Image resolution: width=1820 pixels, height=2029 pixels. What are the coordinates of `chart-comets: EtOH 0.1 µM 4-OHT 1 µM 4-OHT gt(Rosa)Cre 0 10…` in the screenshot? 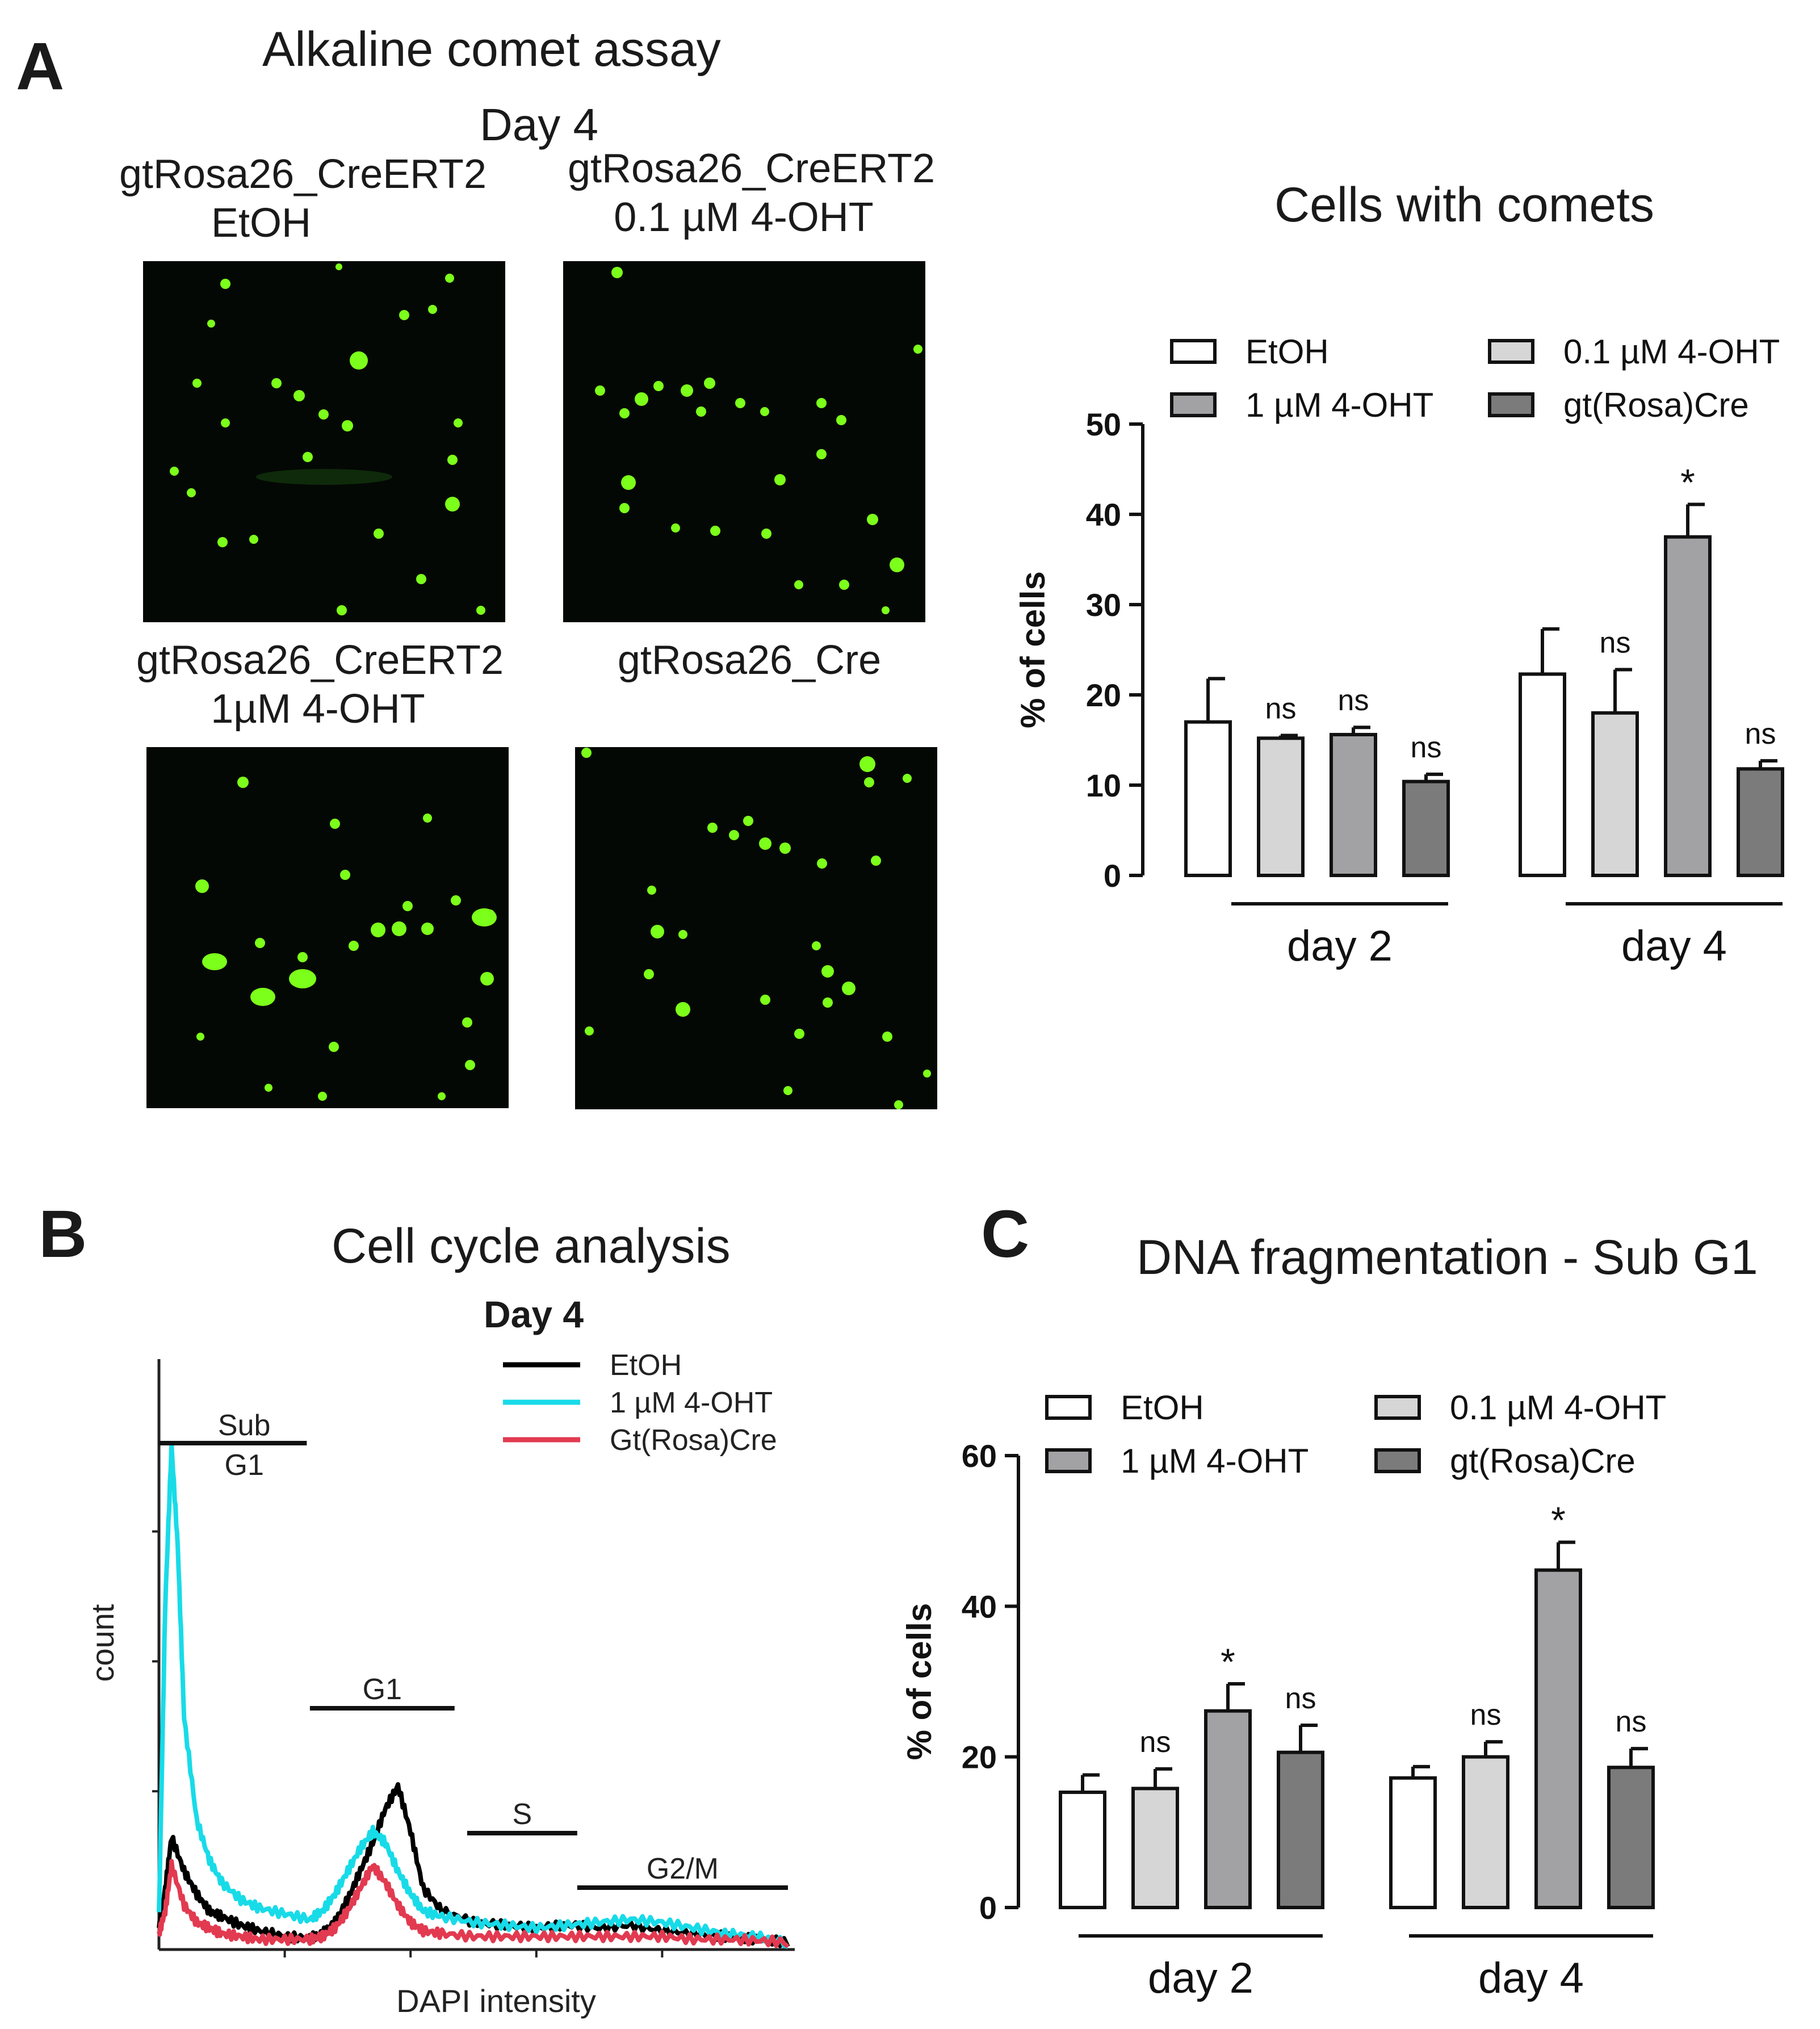 It's located at (1399, 651).